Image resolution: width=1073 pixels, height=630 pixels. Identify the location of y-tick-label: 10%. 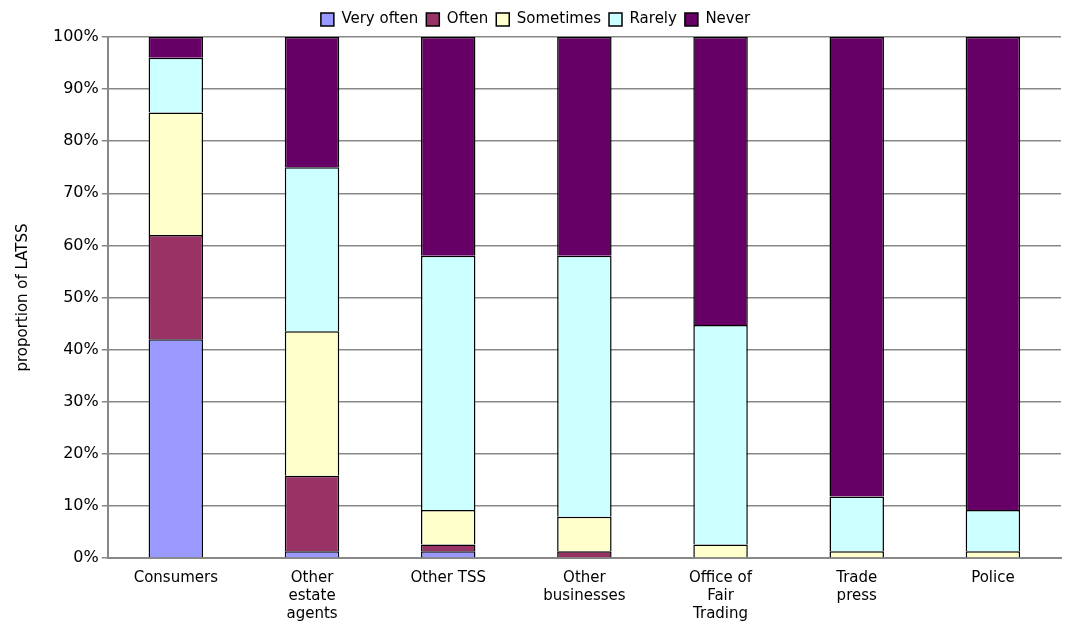
(81, 505).